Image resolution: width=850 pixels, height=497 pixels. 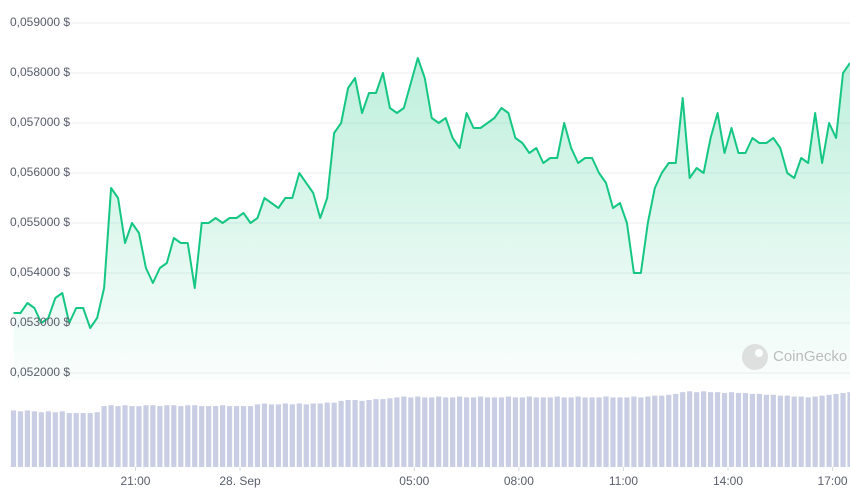 I want to click on y-tick-label: 0,057000 $, so click(x=40, y=122).